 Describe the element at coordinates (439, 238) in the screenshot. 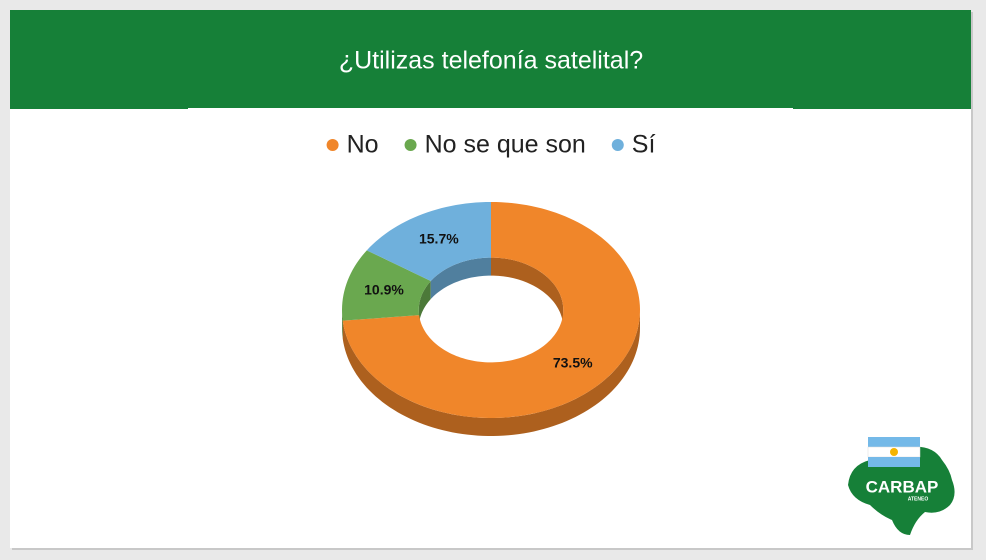

I see `data-label: 15.7%` at that location.